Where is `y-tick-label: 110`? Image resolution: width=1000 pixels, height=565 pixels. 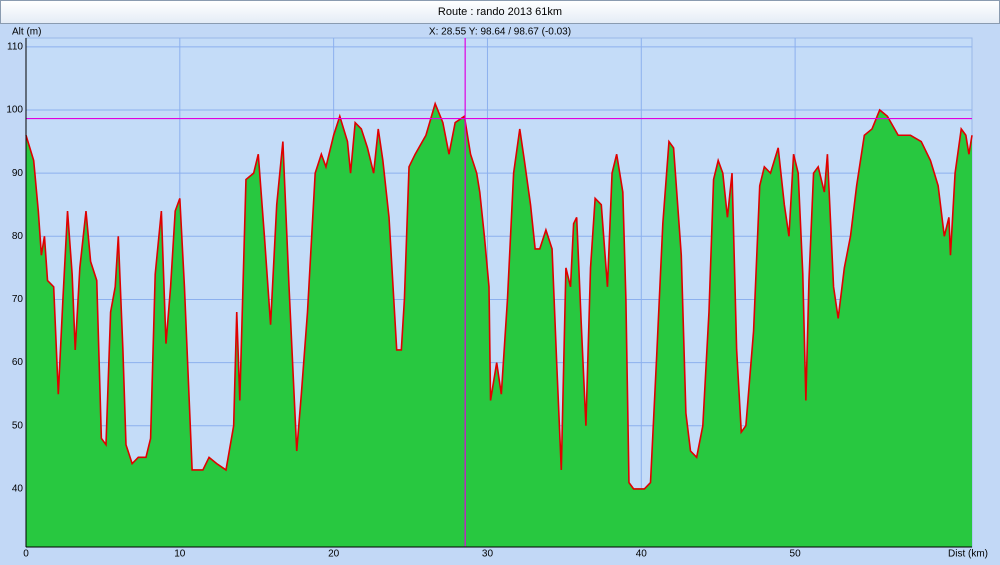 y-tick-label: 110 is located at coordinates (15, 46).